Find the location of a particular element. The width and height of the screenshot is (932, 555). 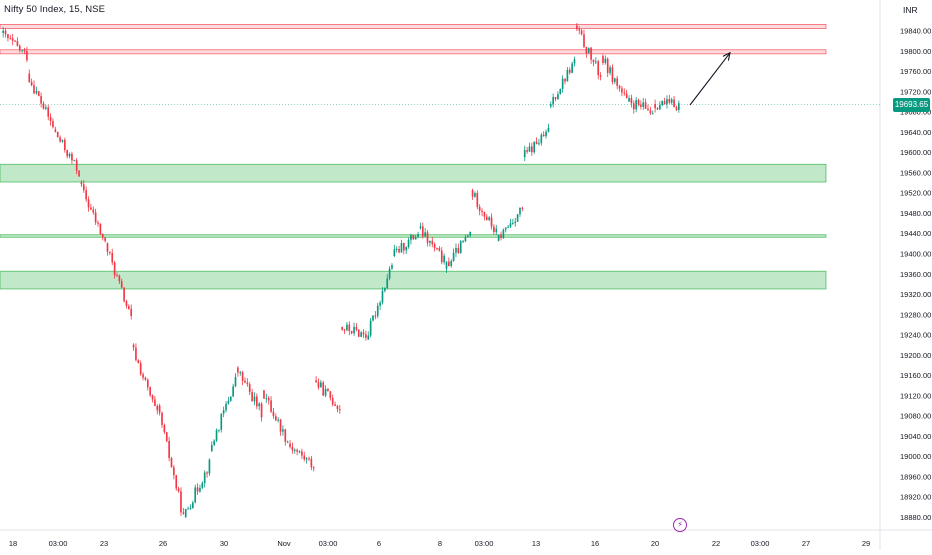

x-tick-label: 26 is located at coordinates (163, 543).